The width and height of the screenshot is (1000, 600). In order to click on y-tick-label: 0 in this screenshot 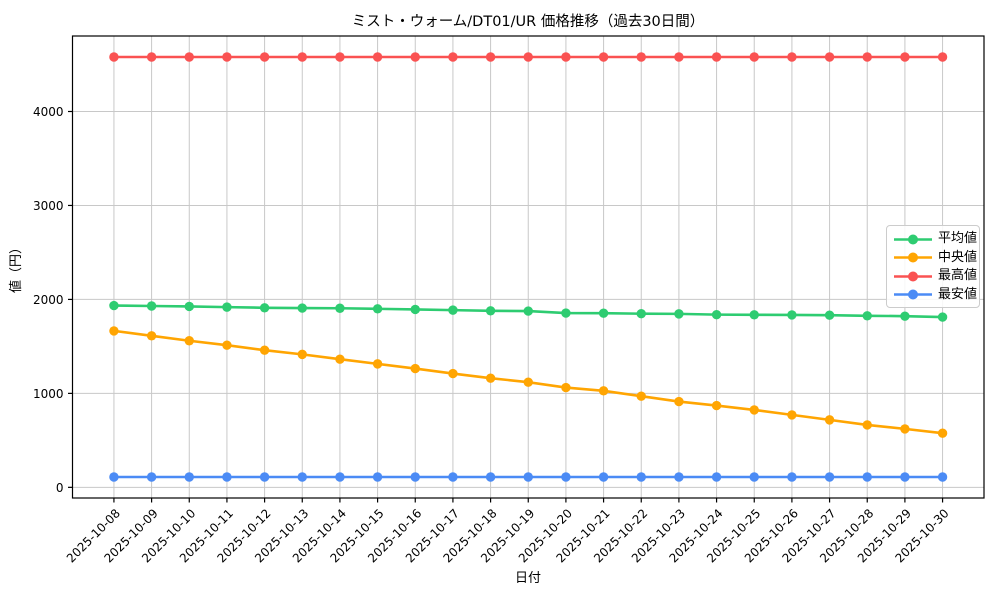, I will do `click(60, 488)`.